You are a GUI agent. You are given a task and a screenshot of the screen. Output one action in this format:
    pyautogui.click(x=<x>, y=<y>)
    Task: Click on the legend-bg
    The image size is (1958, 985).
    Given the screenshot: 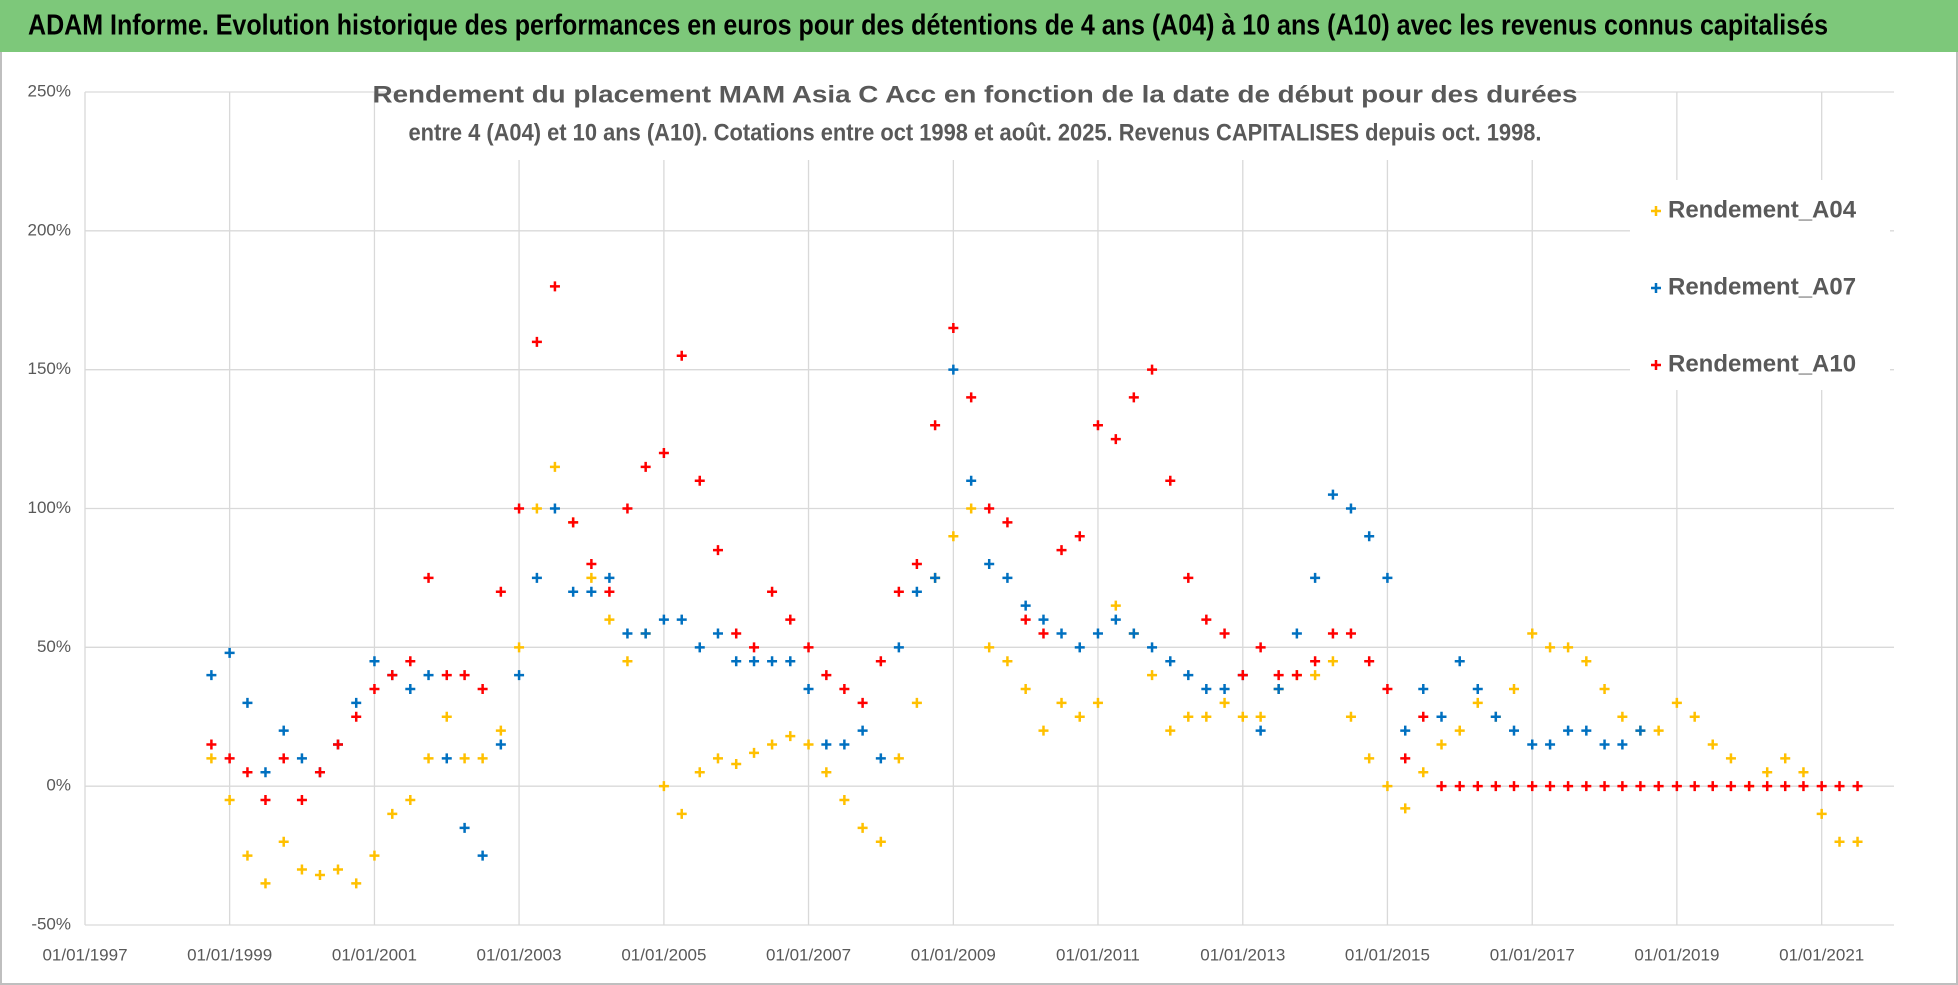 What is the action you would take?
    pyautogui.click(x=1760, y=285)
    